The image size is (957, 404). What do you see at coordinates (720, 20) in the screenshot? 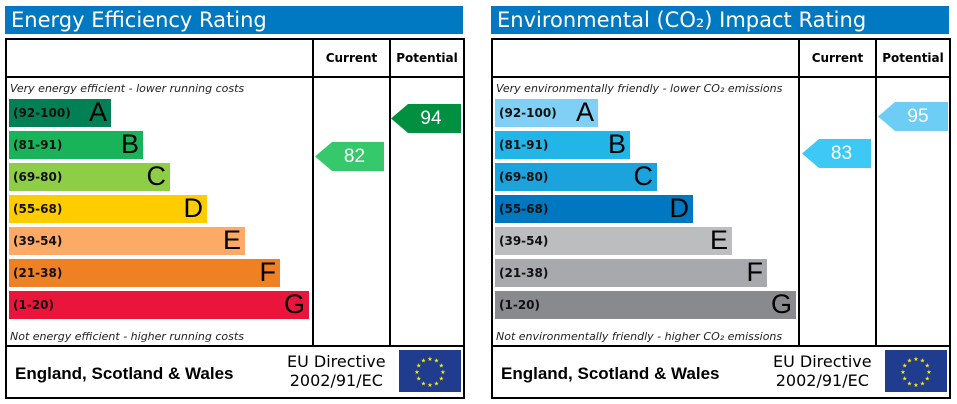
I see `panel-title: Environmental (CO₂) Impact Rating` at bounding box center [720, 20].